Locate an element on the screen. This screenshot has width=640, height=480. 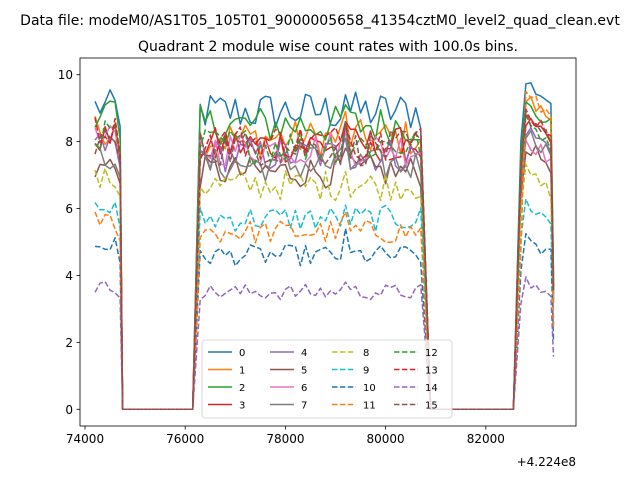
x-axis-offset-label: +4.224e8 is located at coordinates (546, 462).